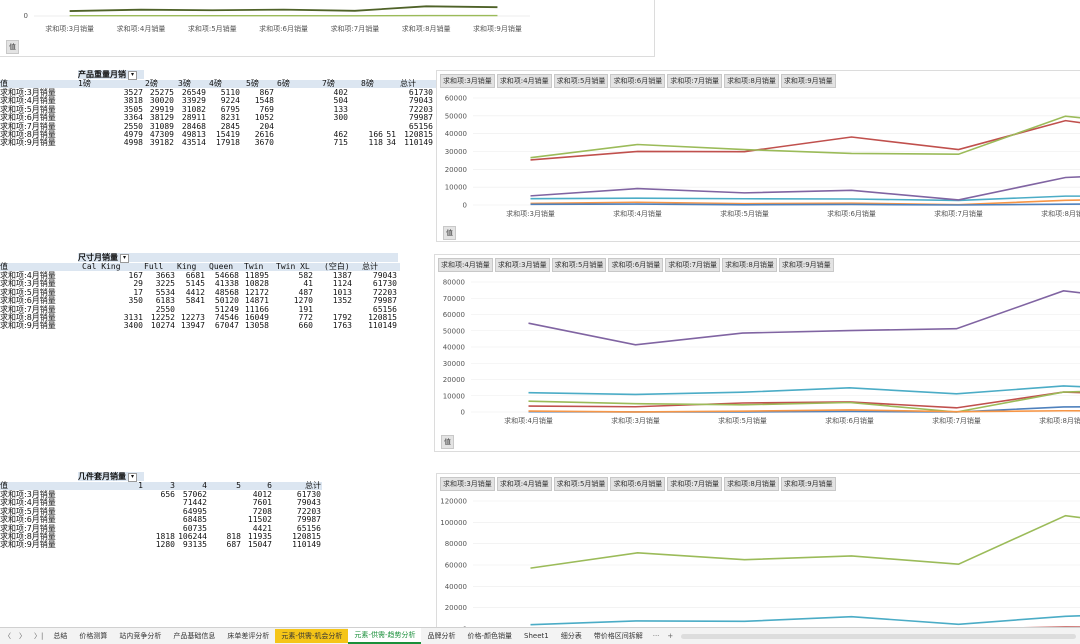 This screenshot has width=1080, height=644. Describe the element at coordinates (102, 476) in the screenshot. I see `pivot-title-text: 几件套月销量` at that location.